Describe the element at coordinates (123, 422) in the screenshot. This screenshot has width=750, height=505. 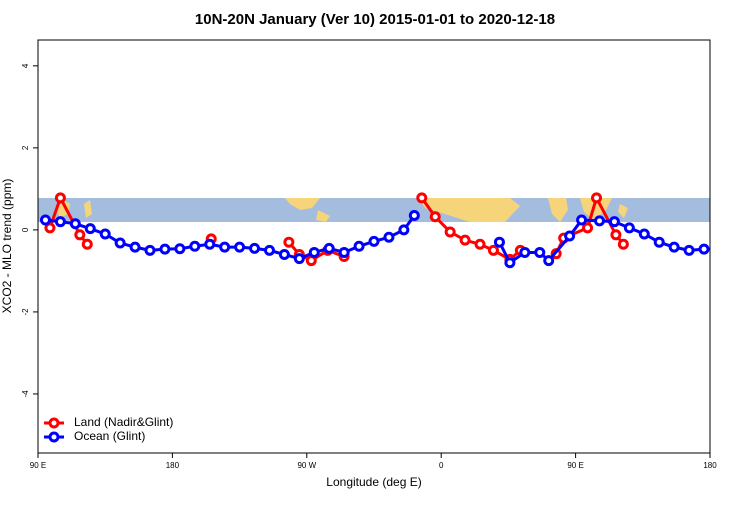
I see `legend-label: Land (Nadir&Glint)` at that location.